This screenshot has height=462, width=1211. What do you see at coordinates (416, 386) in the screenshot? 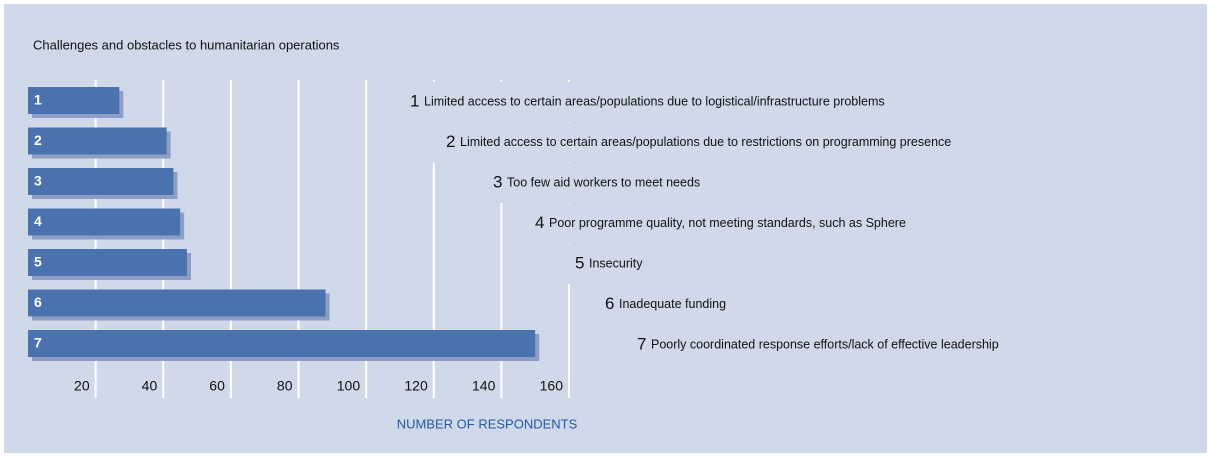
I see `x-tick-label: 120` at bounding box center [416, 386].